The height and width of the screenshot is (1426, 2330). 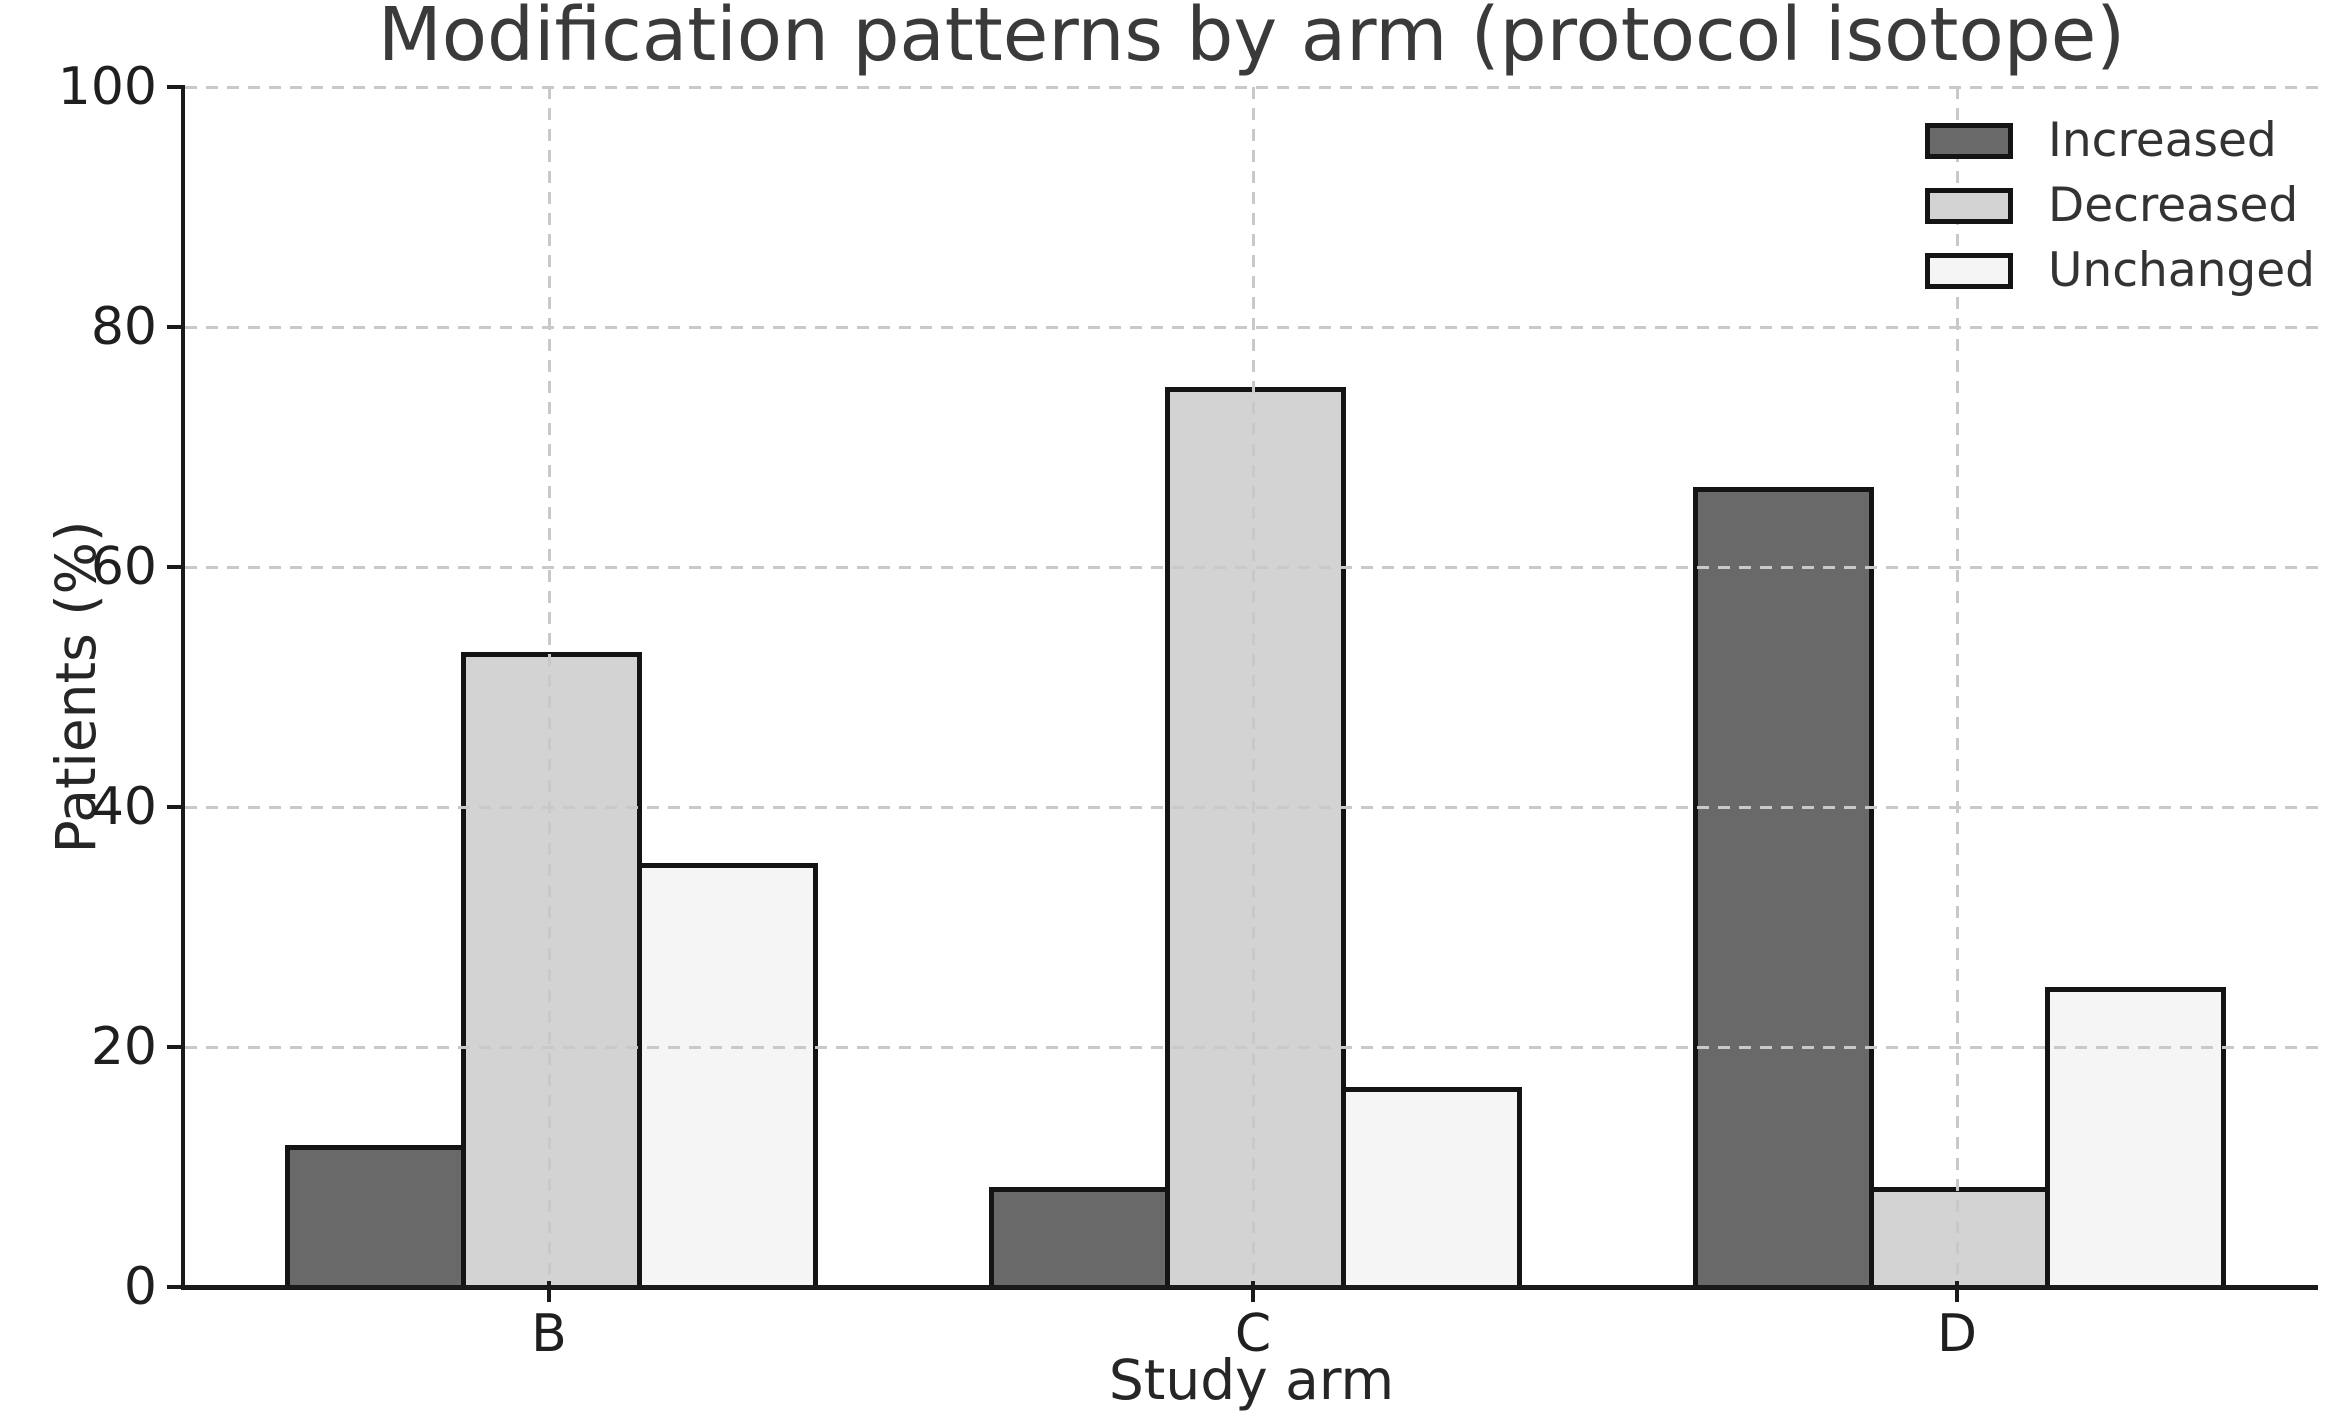 I want to click on v-gridline-B, so click(x=549, y=687).